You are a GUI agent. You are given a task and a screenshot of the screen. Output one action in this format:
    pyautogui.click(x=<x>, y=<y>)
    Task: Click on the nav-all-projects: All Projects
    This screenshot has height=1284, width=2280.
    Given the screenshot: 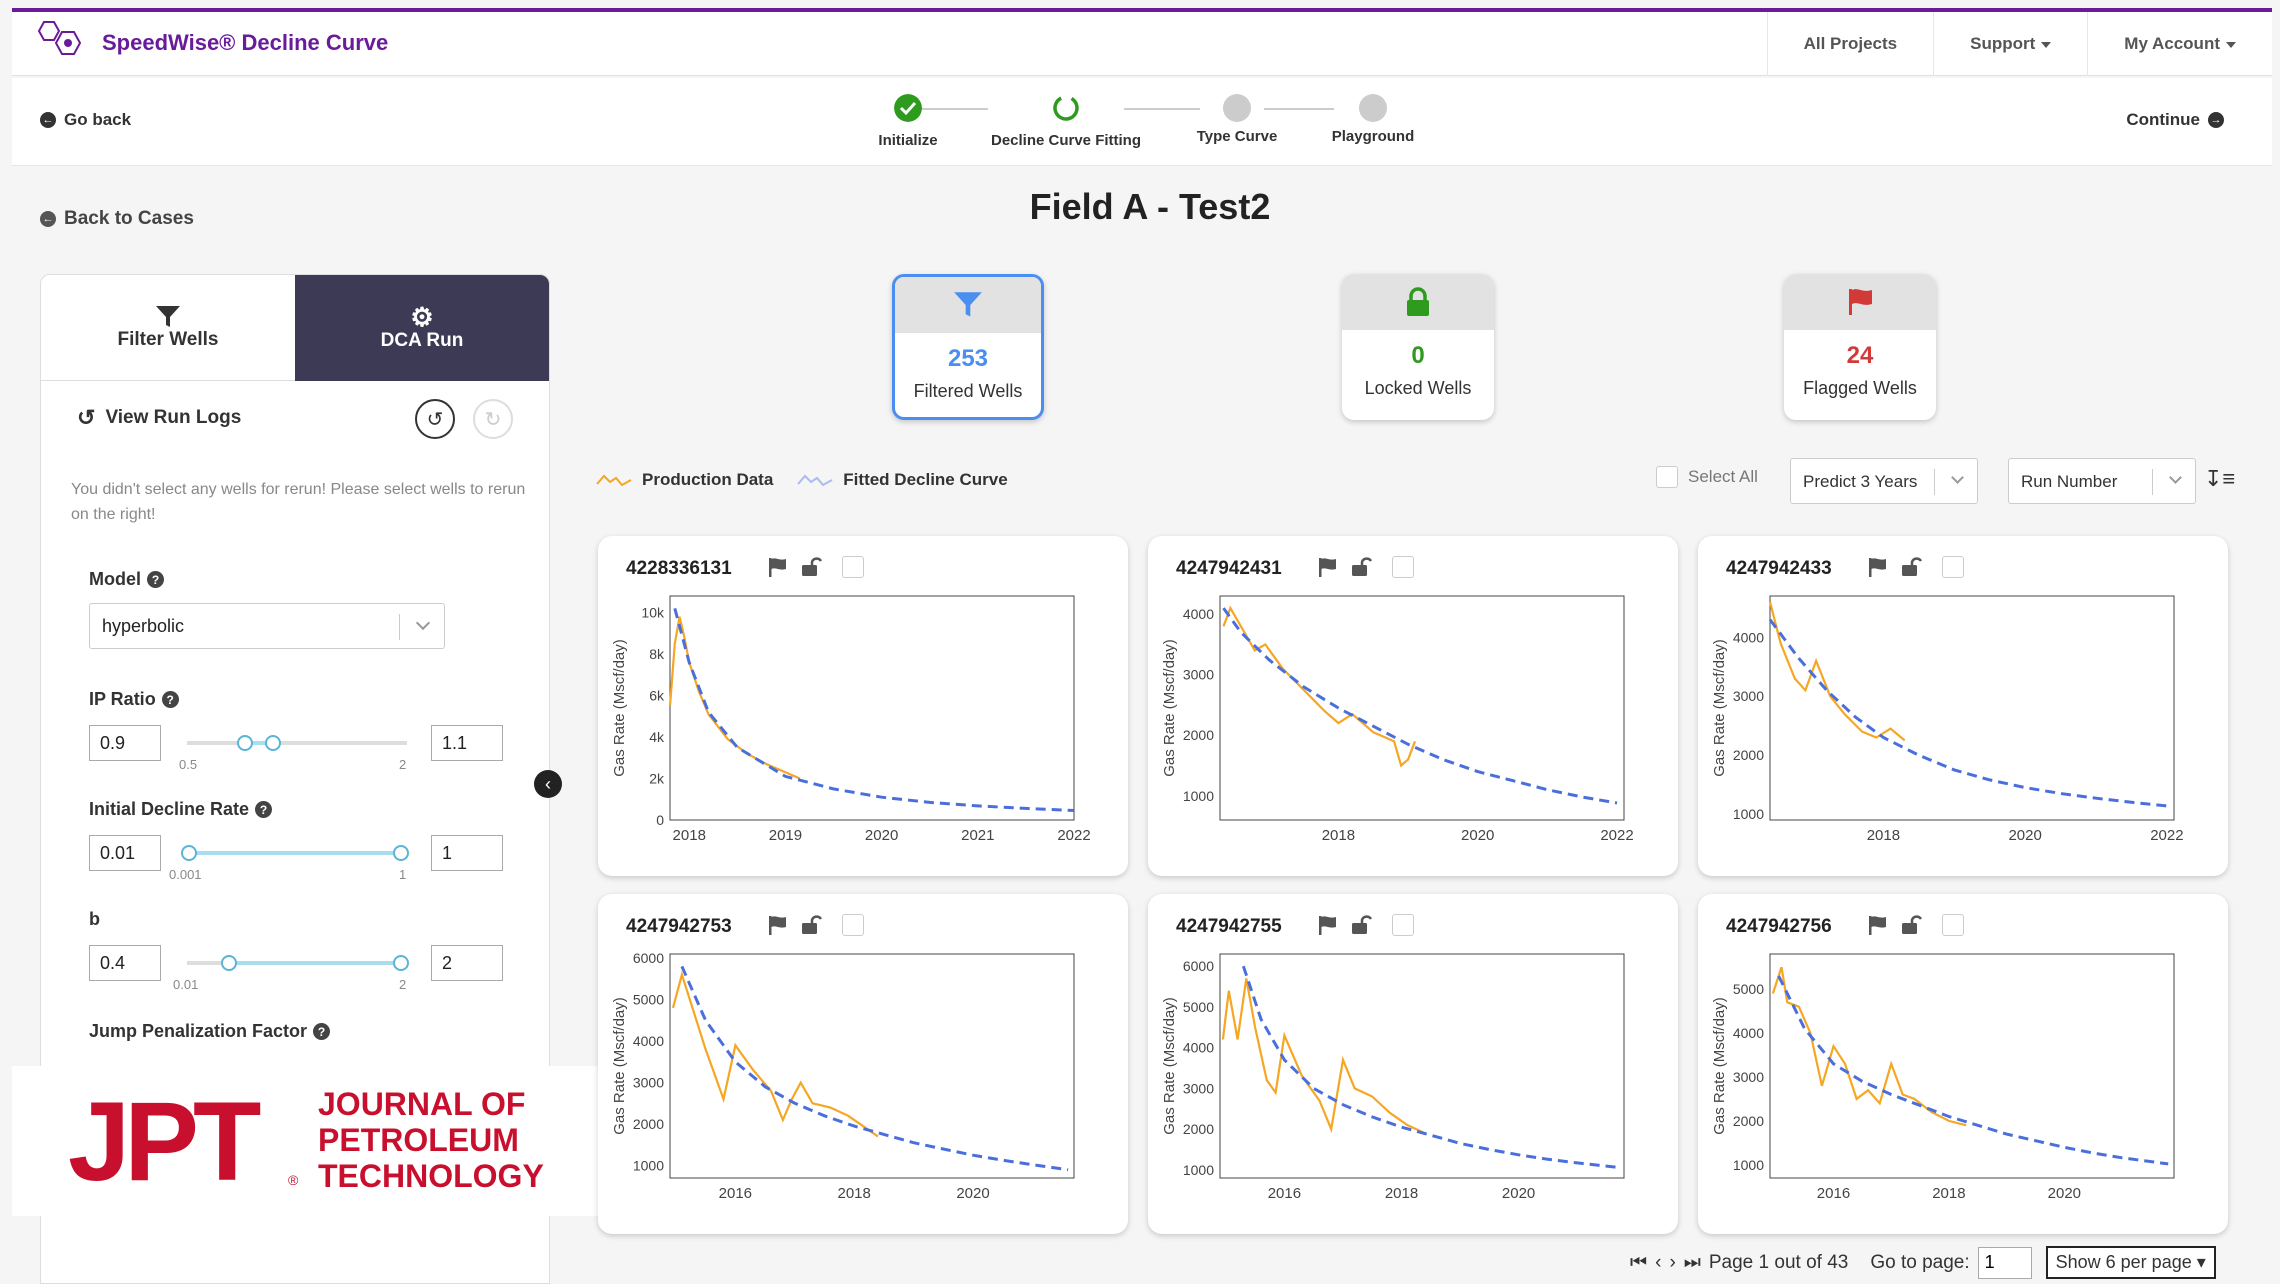 What is the action you would take?
    pyautogui.click(x=1850, y=44)
    